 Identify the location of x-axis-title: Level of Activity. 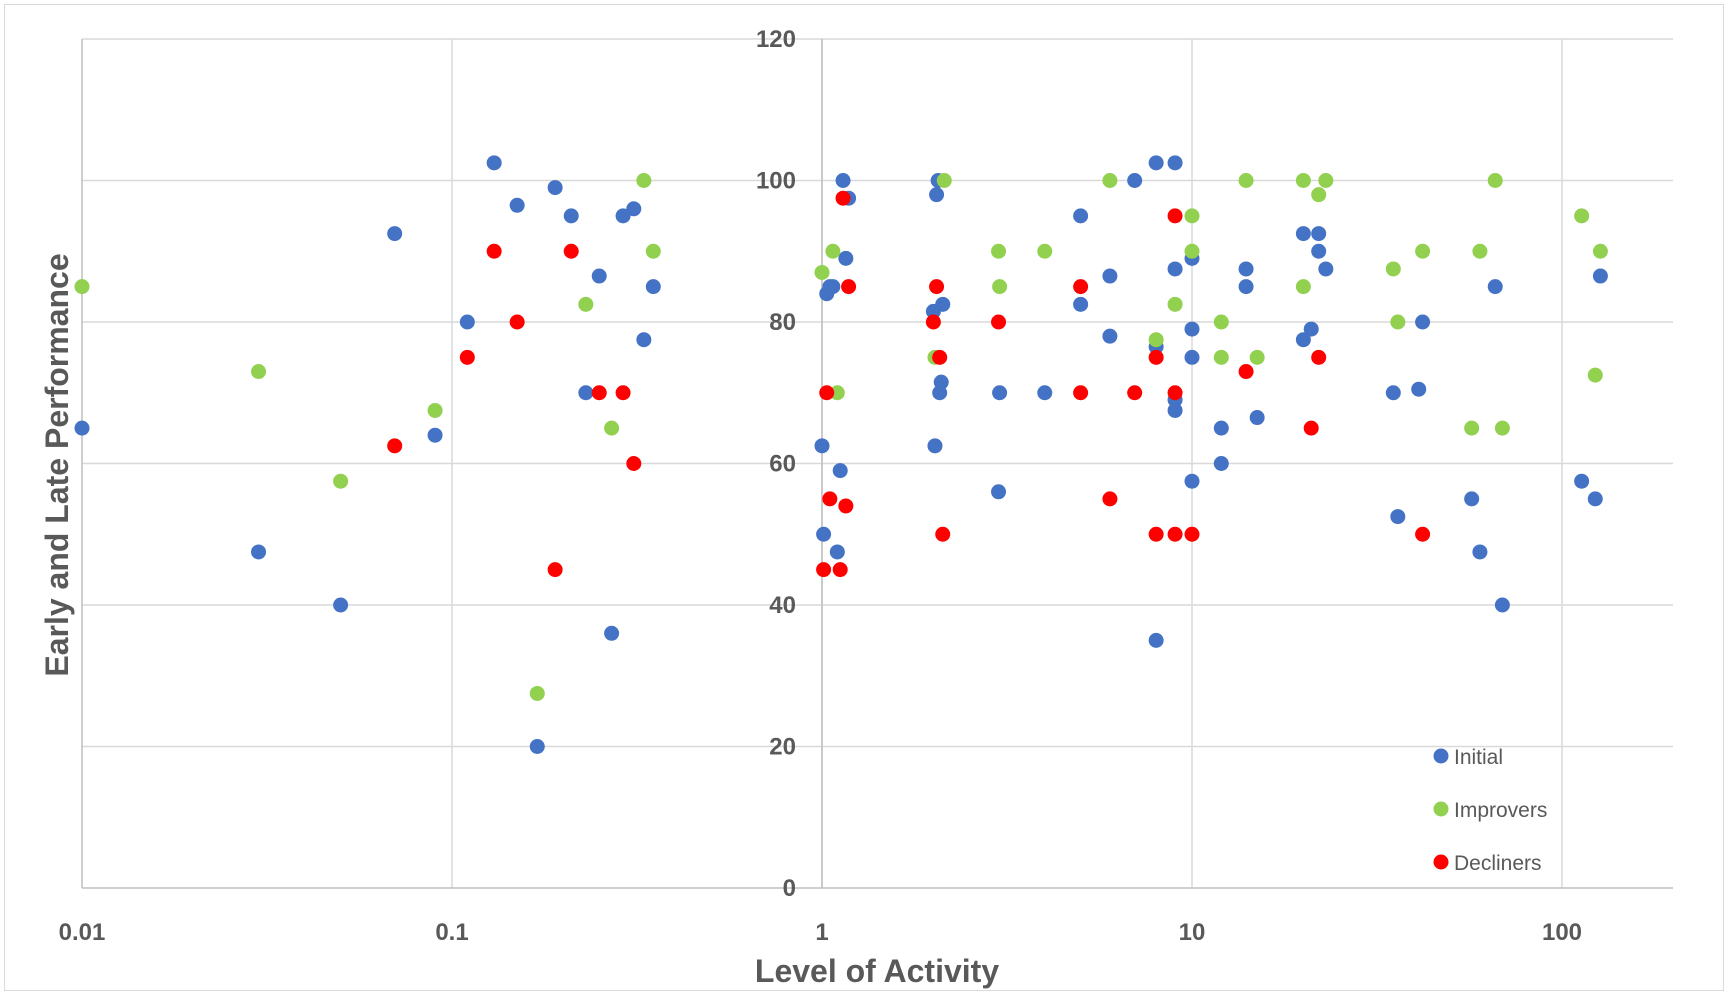
(877, 971).